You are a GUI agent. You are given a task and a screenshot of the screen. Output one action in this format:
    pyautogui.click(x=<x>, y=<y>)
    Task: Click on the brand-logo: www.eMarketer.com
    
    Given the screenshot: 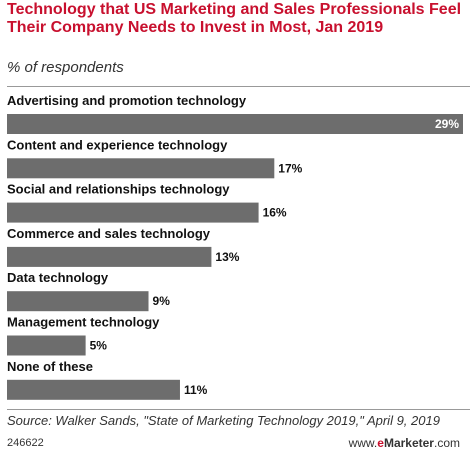 What is the action you would take?
    pyautogui.click(x=404, y=443)
    